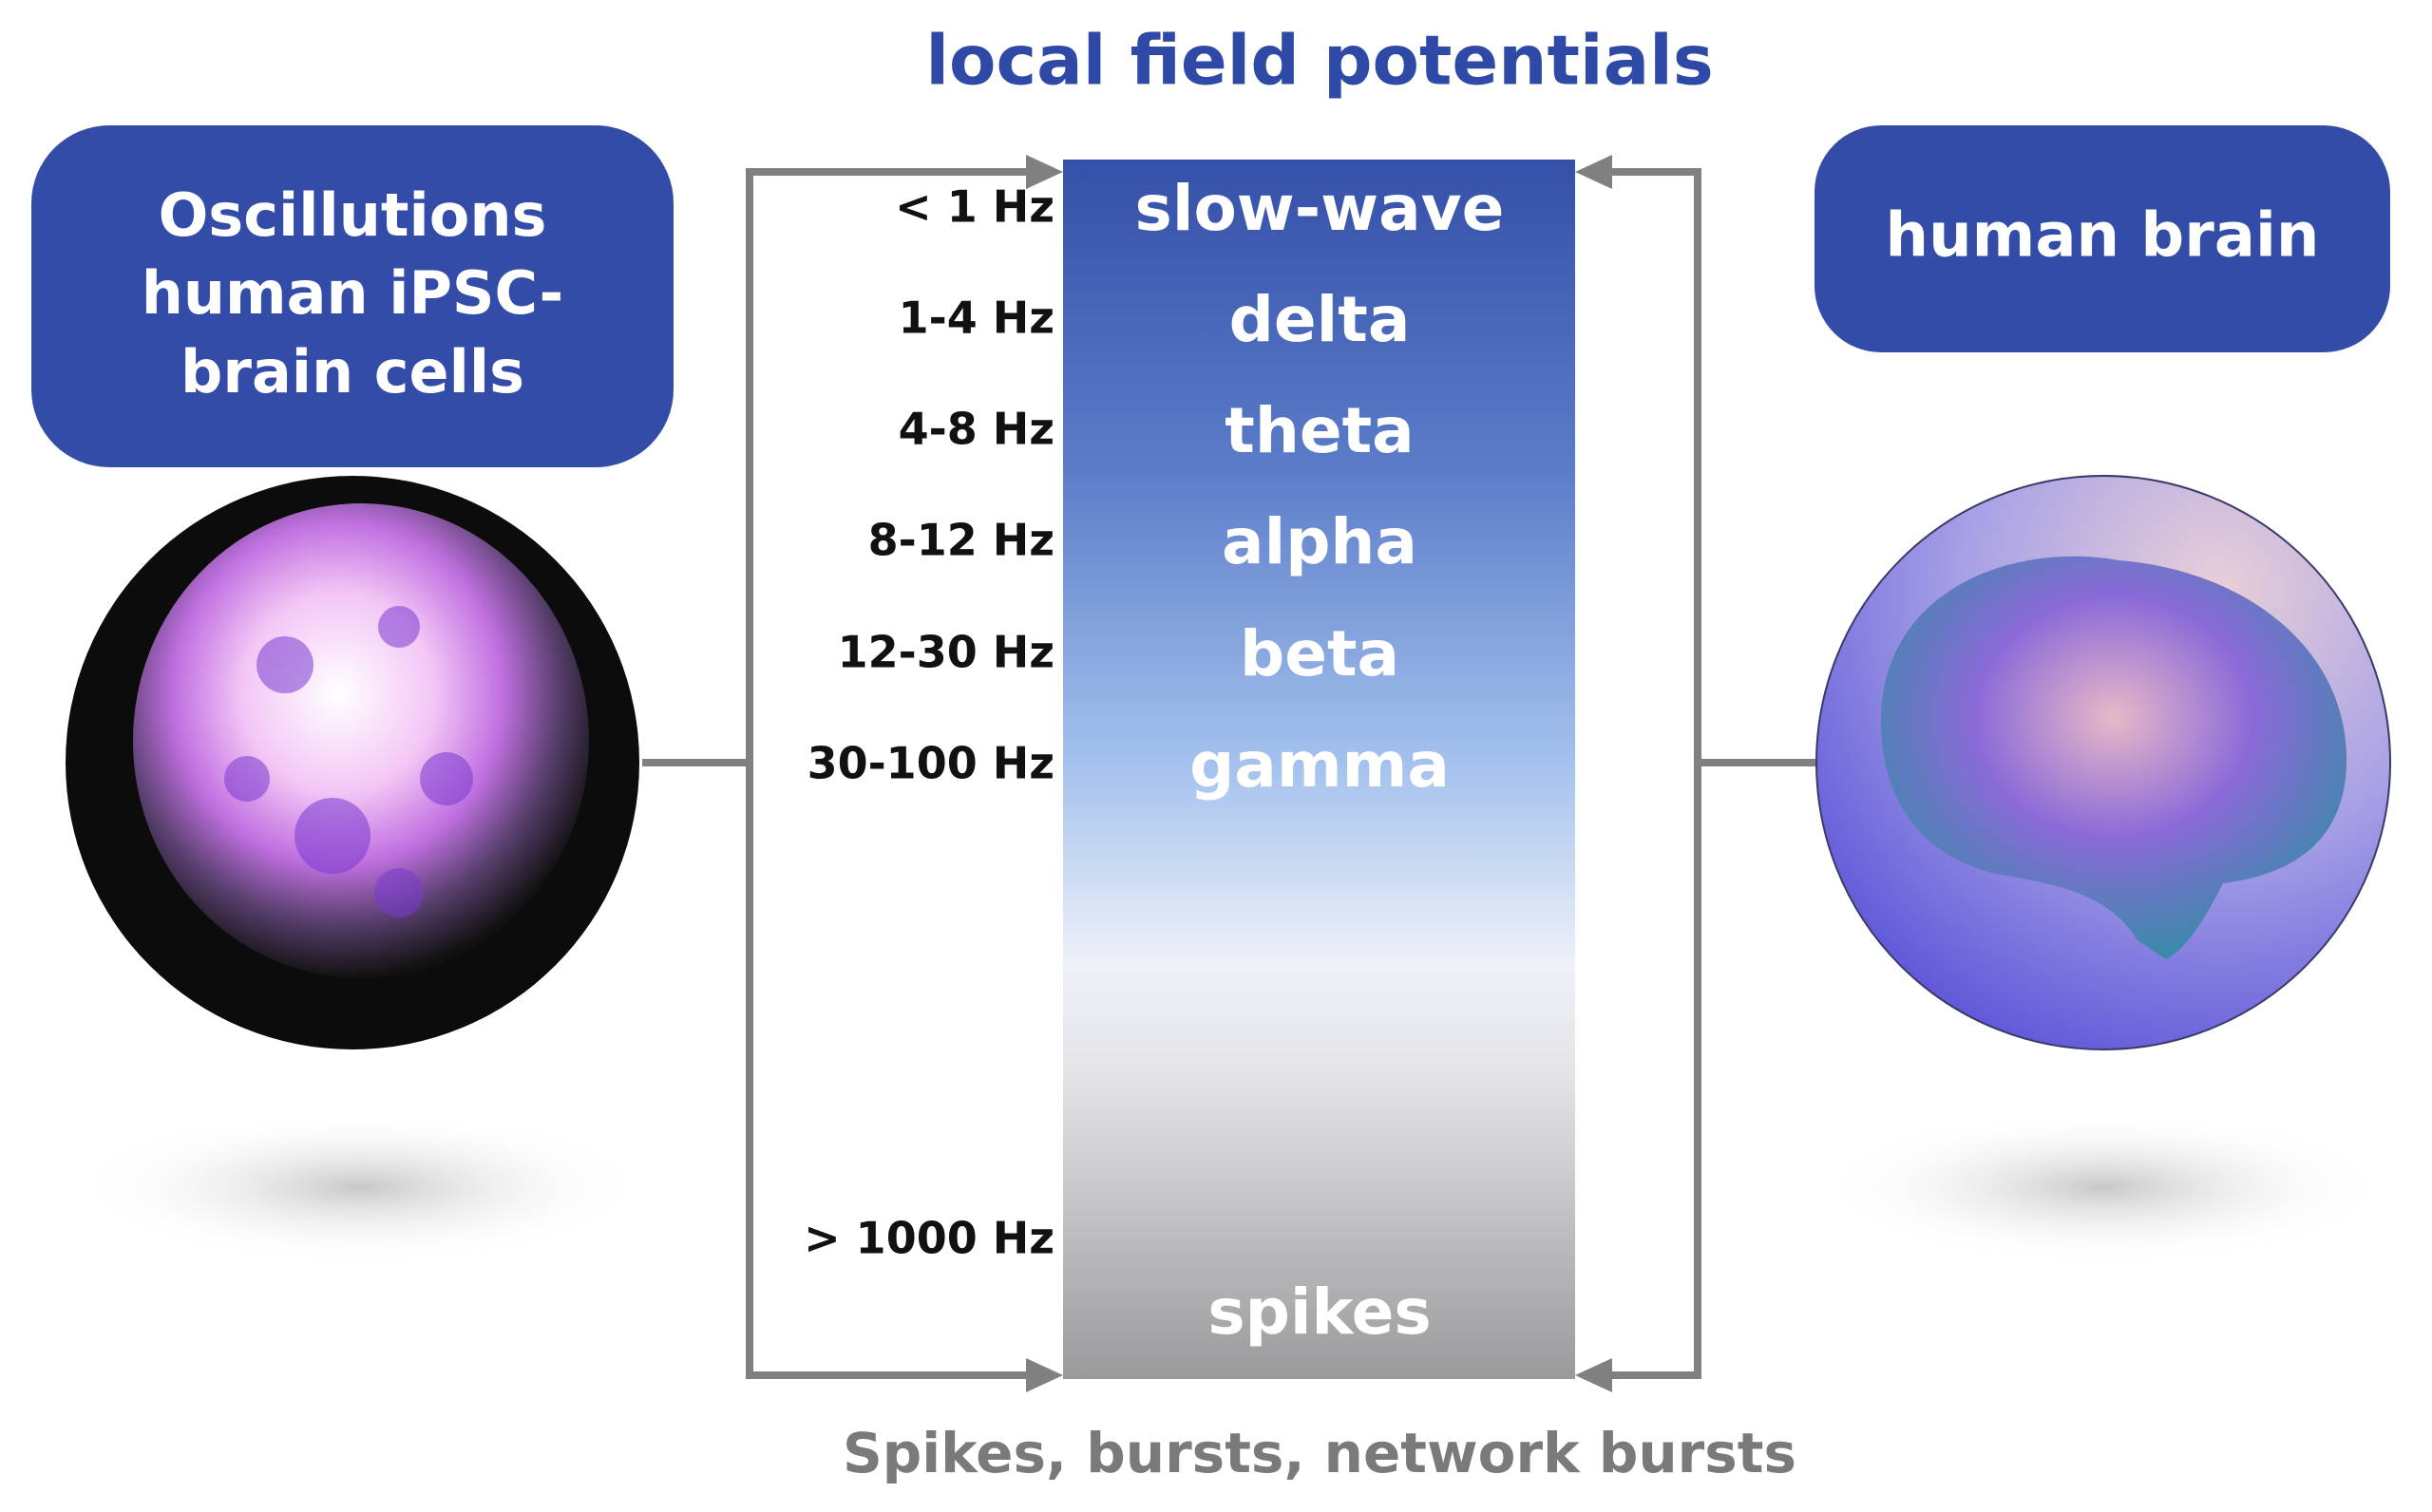  What do you see at coordinates (1319, 765) in the screenshot?
I see `band-name: gamma` at bounding box center [1319, 765].